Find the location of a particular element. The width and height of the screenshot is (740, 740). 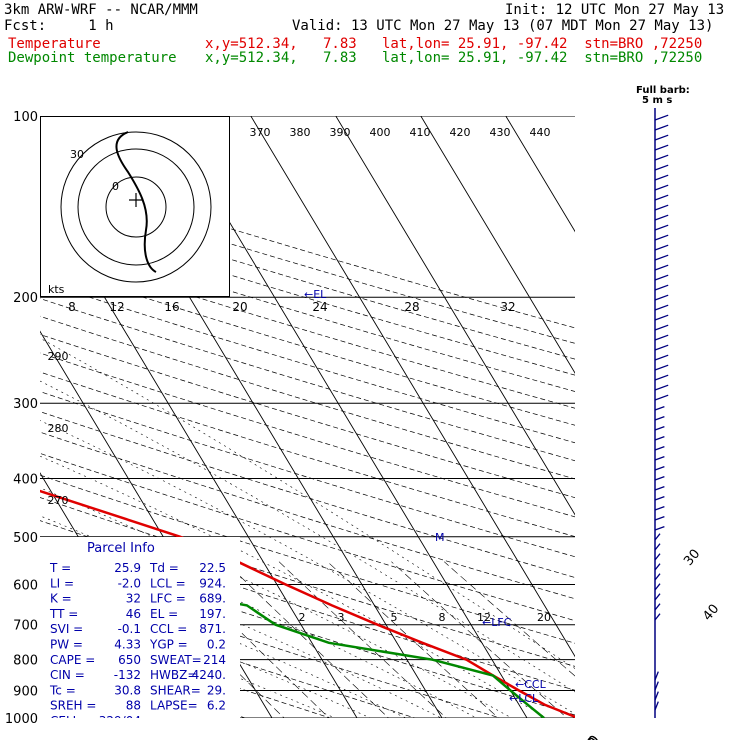

ccl-marker-label: ←CCL is located at coordinates (531, 684).